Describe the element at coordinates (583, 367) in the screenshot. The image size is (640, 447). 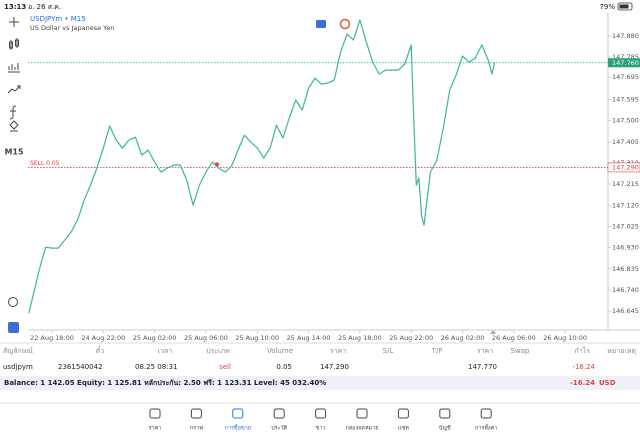
I see `position-profit: -16.24` at that location.